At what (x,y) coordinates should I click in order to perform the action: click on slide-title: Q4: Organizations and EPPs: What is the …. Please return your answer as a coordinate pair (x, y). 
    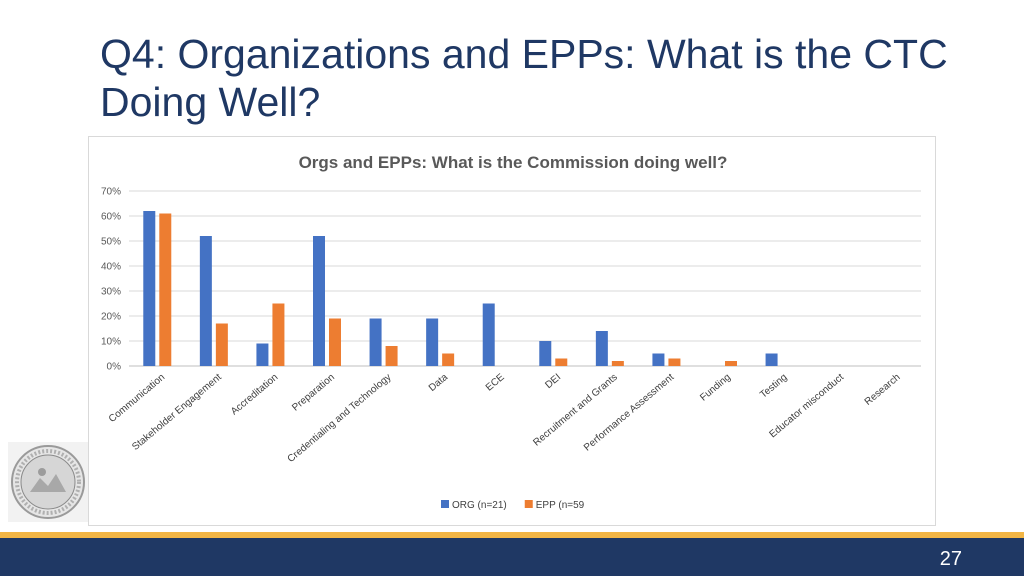
    Looking at the image, I should click on (540, 78).